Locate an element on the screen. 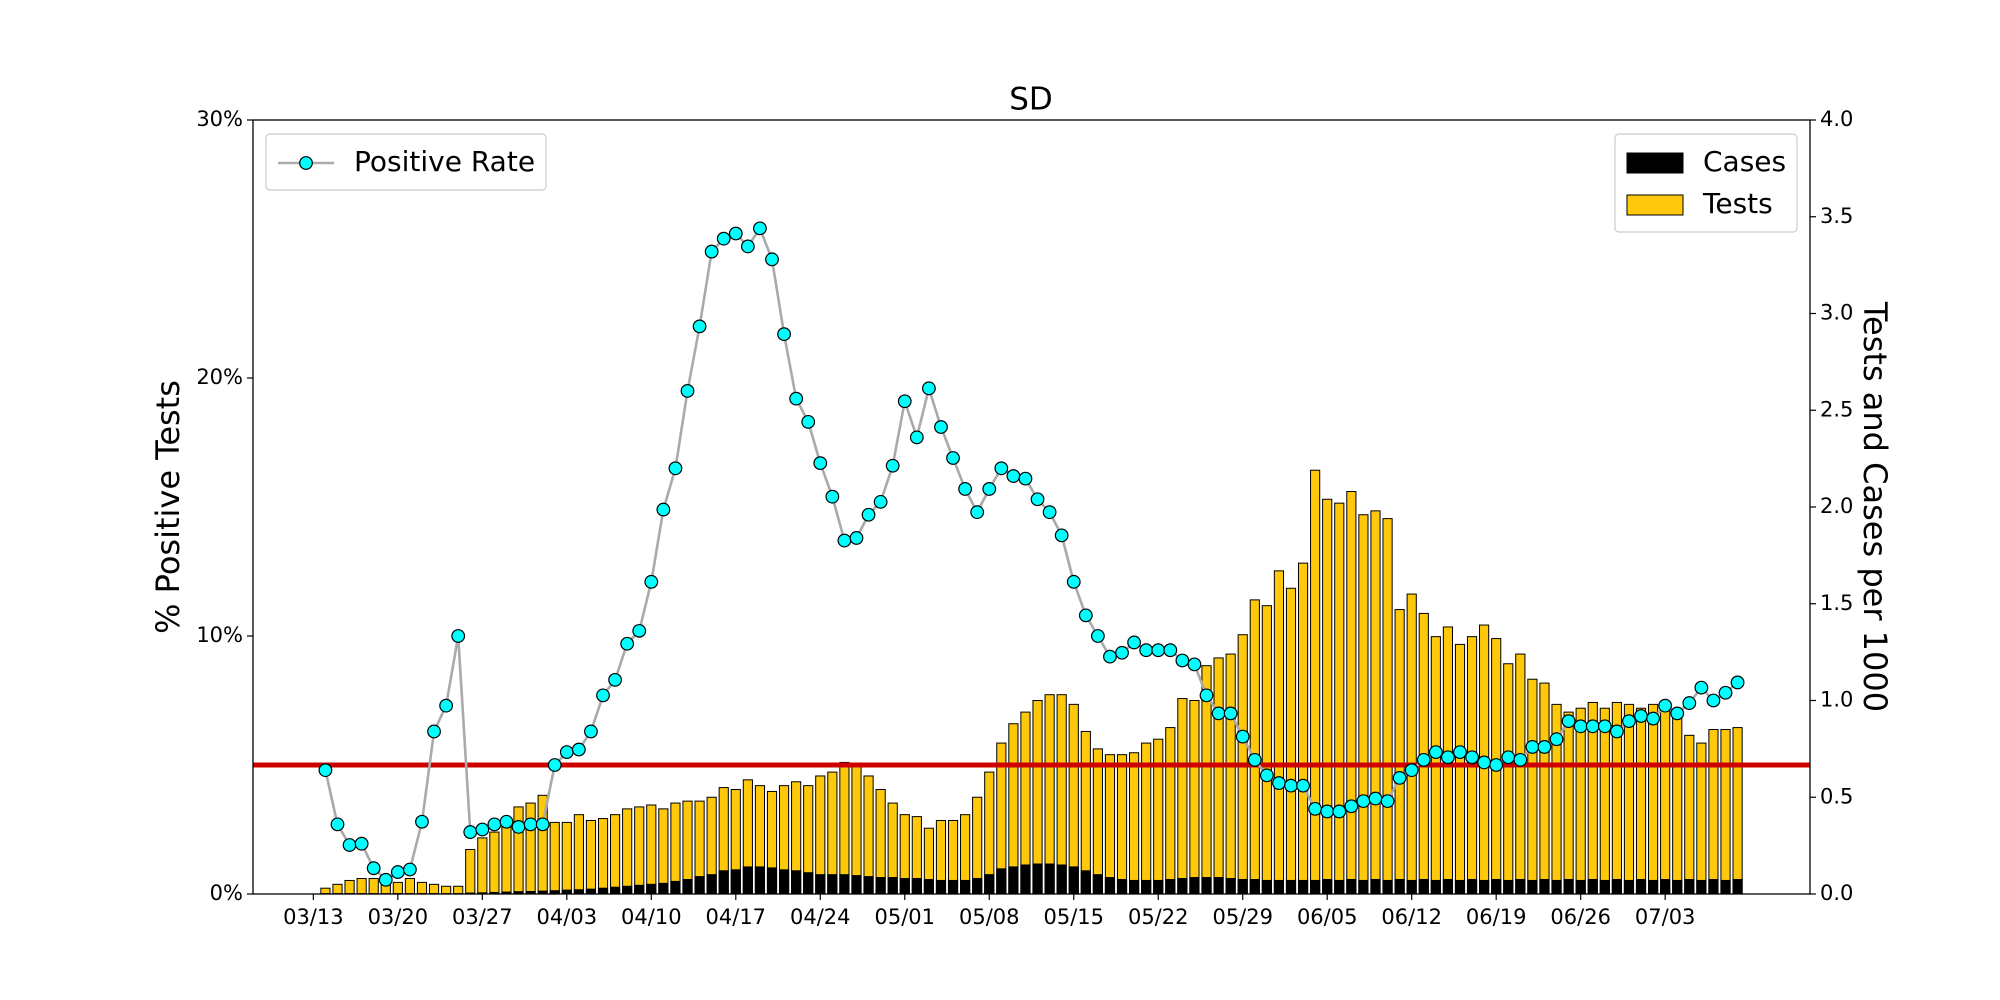 The width and height of the screenshot is (2000, 1000). x-tick-label: 06/26 is located at coordinates (1580, 917).